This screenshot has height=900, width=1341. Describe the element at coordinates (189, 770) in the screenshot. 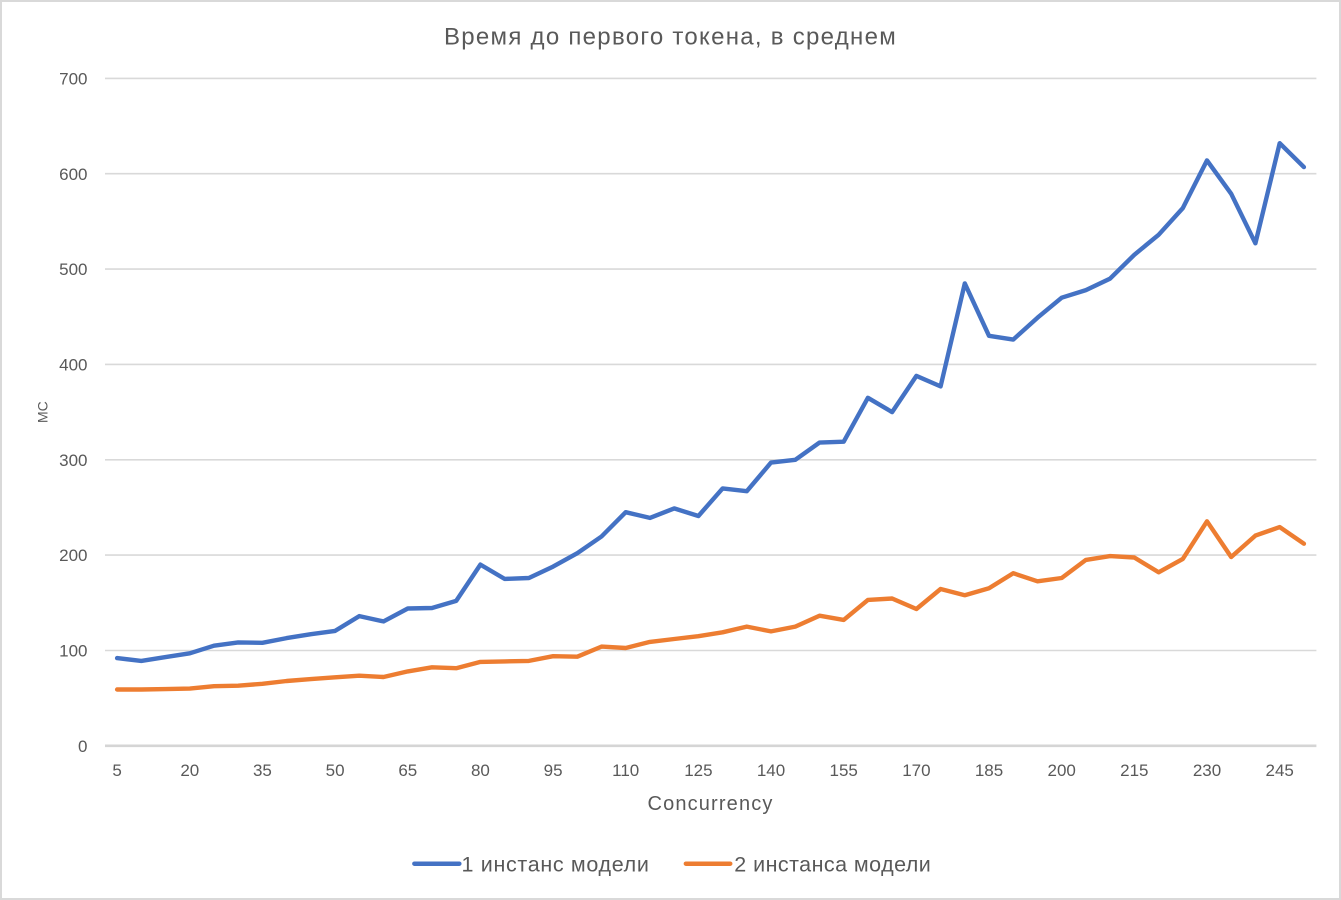

I see `svg-text: 20` at that location.